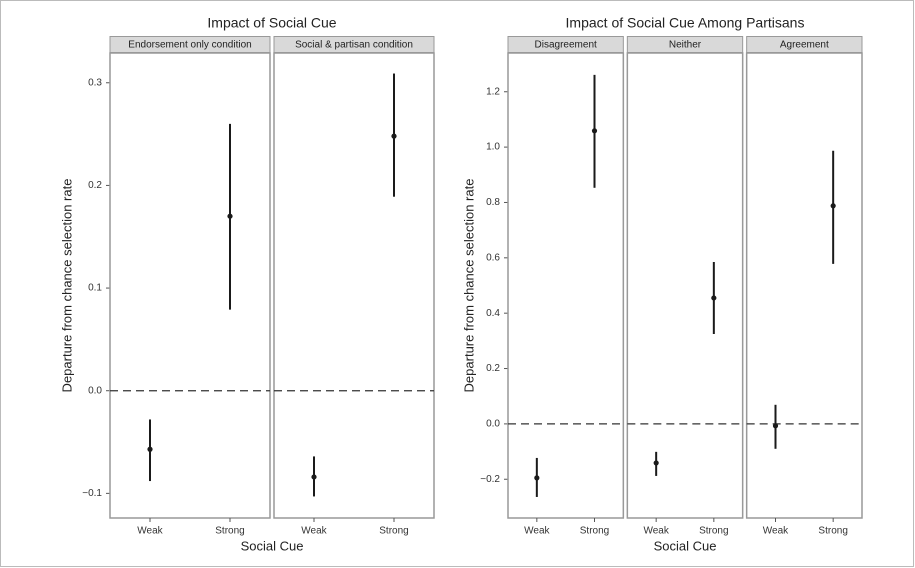 This screenshot has width=915, height=568. Describe the element at coordinates (271, 23) in the screenshot. I see `chart-title: Impact of Social Cue` at that location.